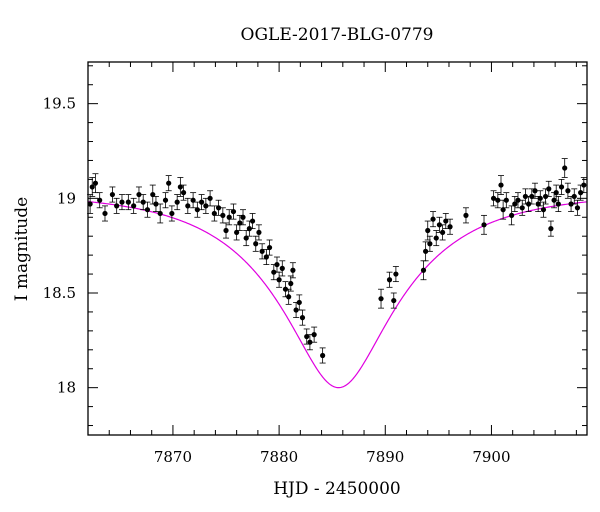 The image size is (600, 512). What do you see at coordinates (173, 457) in the screenshot?
I see `x-tick-label: 7870` at bounding box center [173, 457].